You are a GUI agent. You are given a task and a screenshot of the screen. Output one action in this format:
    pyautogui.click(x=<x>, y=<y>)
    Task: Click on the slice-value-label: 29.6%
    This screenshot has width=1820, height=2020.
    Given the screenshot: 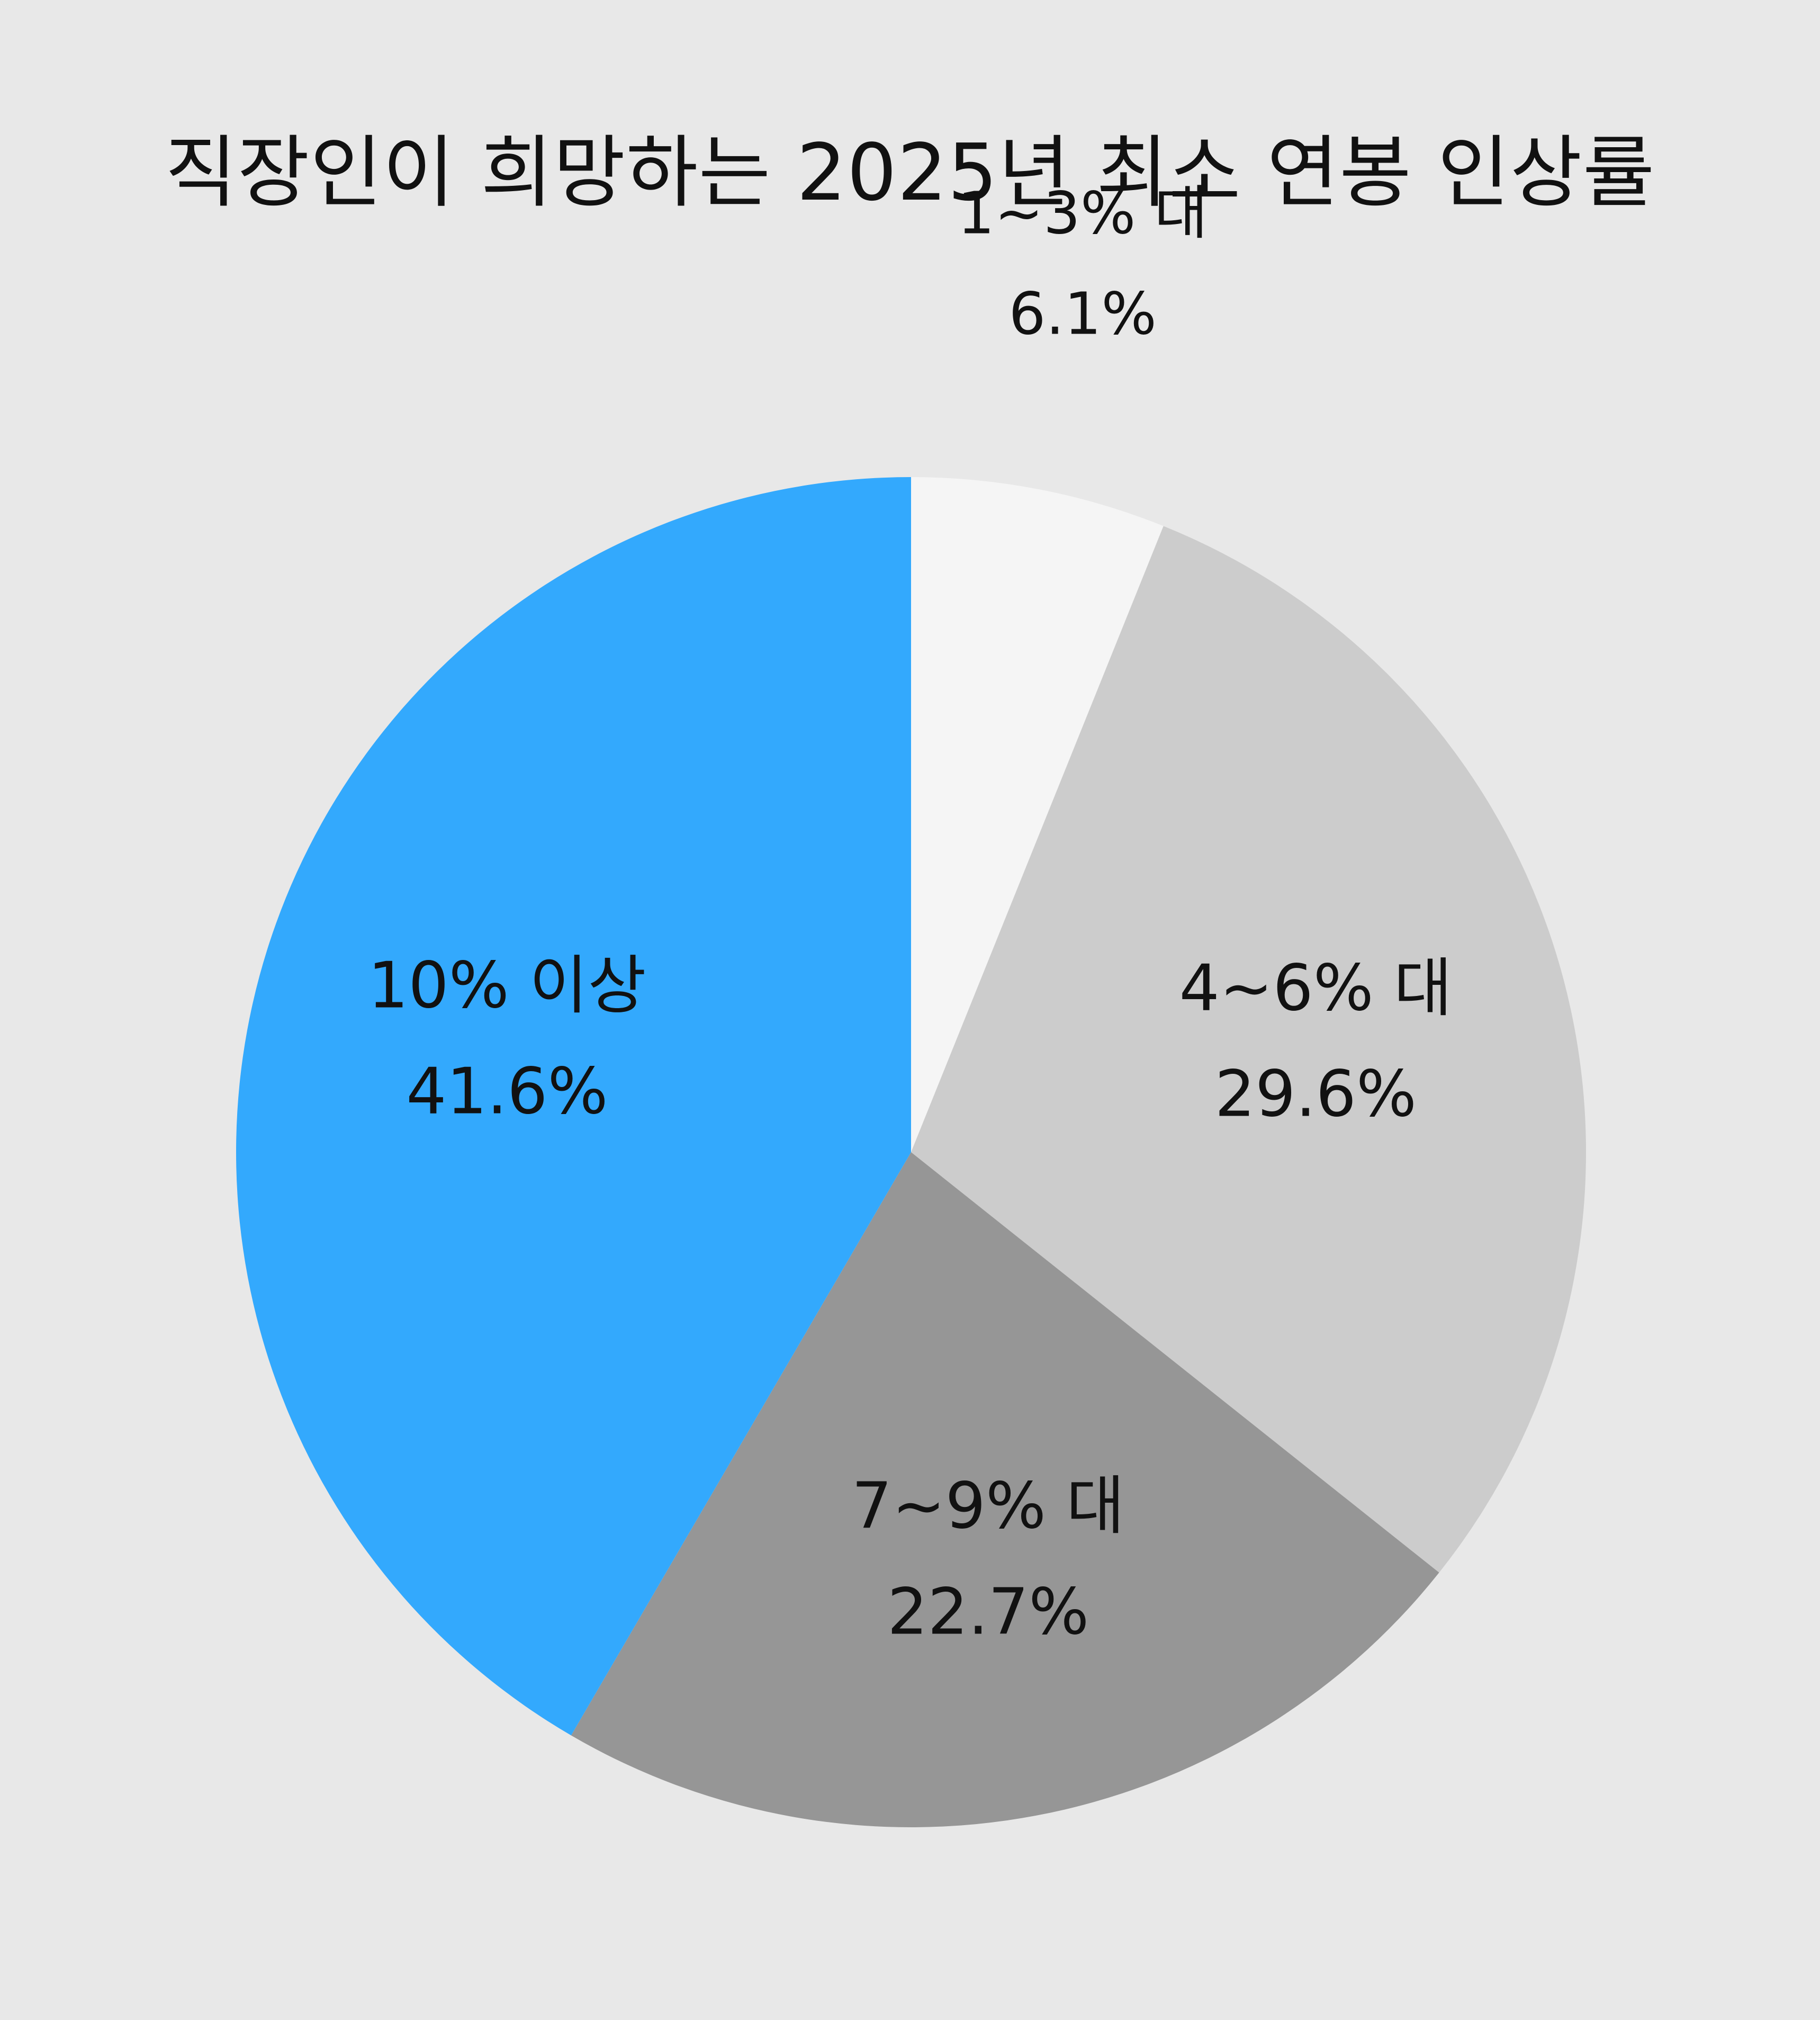 What is the action you would take?
    pyautogui.click(x=1316, y=1094)
    